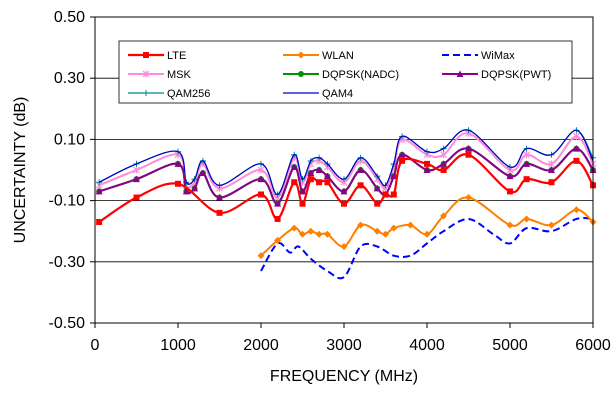 The image size is (613, 398). Describe the element at coordinates (478, 56) in the screenshot. I see `legend-item-wimax: WiMax` at that location.